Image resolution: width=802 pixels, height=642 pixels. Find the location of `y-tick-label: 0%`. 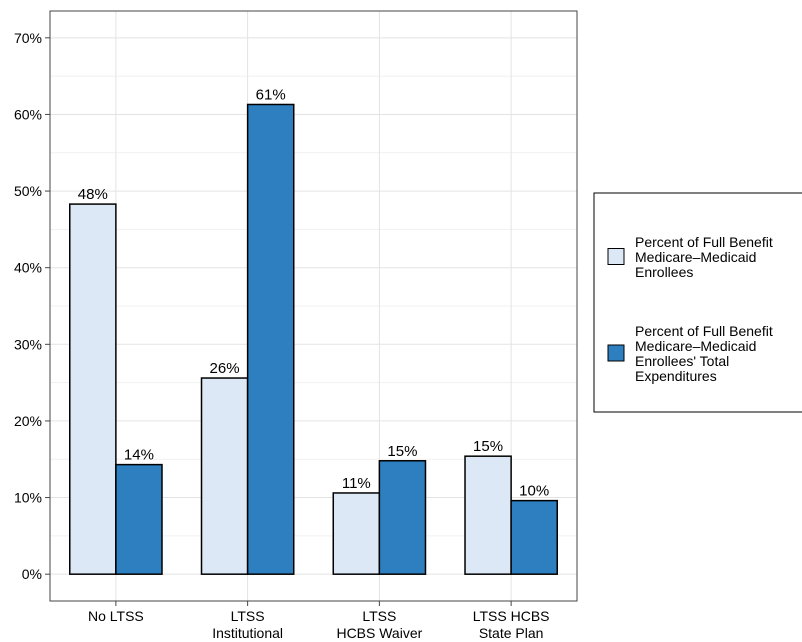

y-tick-label: 0% is located at coordinates (32, 574).